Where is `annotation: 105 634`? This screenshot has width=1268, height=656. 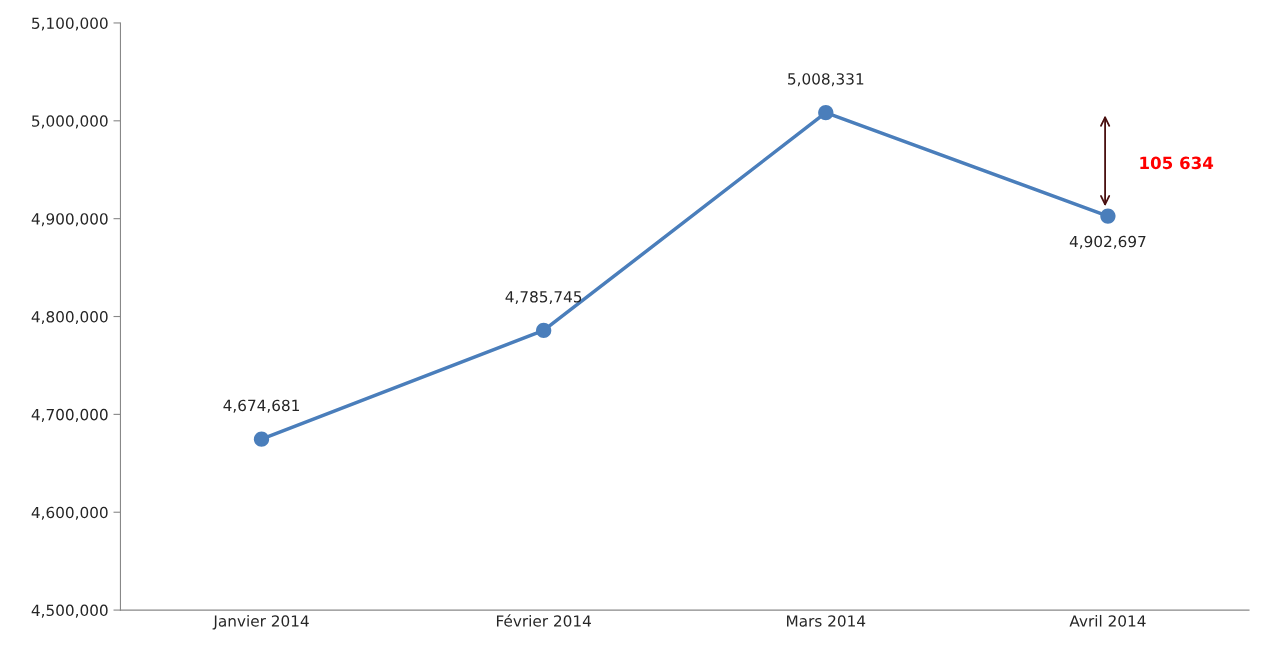
annotation: 105 634 is located at coordinates (1177, 163).